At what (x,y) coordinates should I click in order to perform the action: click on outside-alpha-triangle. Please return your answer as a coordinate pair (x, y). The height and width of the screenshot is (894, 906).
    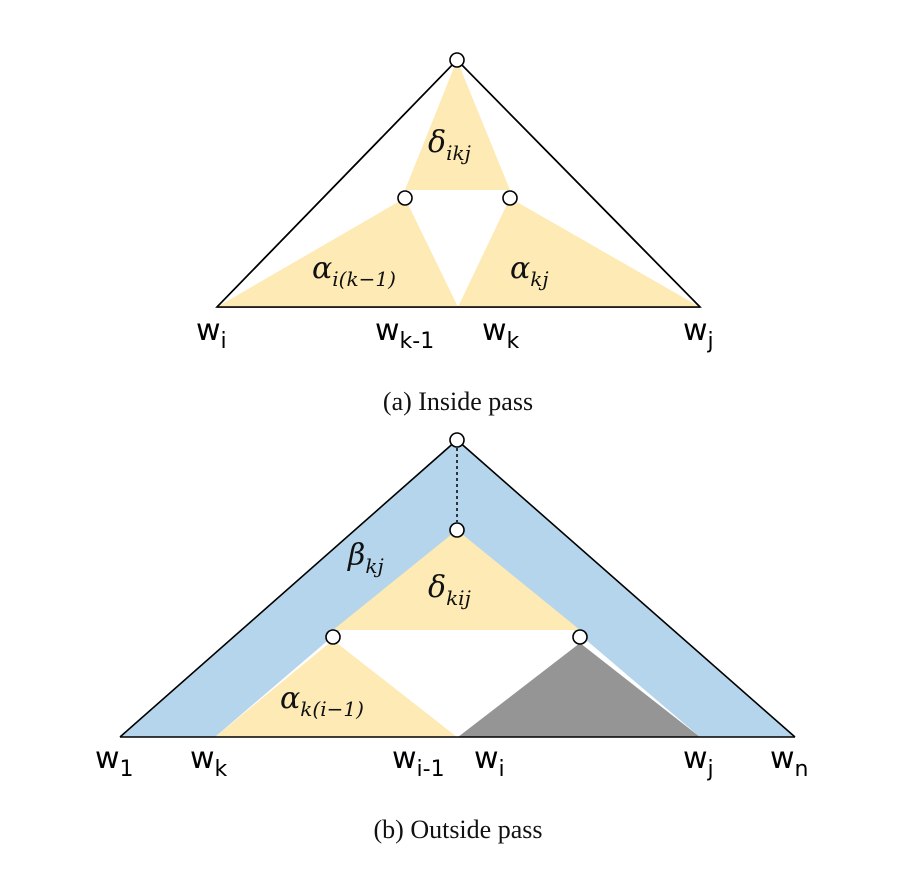
    Looking at the image, I should click on (336, 688).